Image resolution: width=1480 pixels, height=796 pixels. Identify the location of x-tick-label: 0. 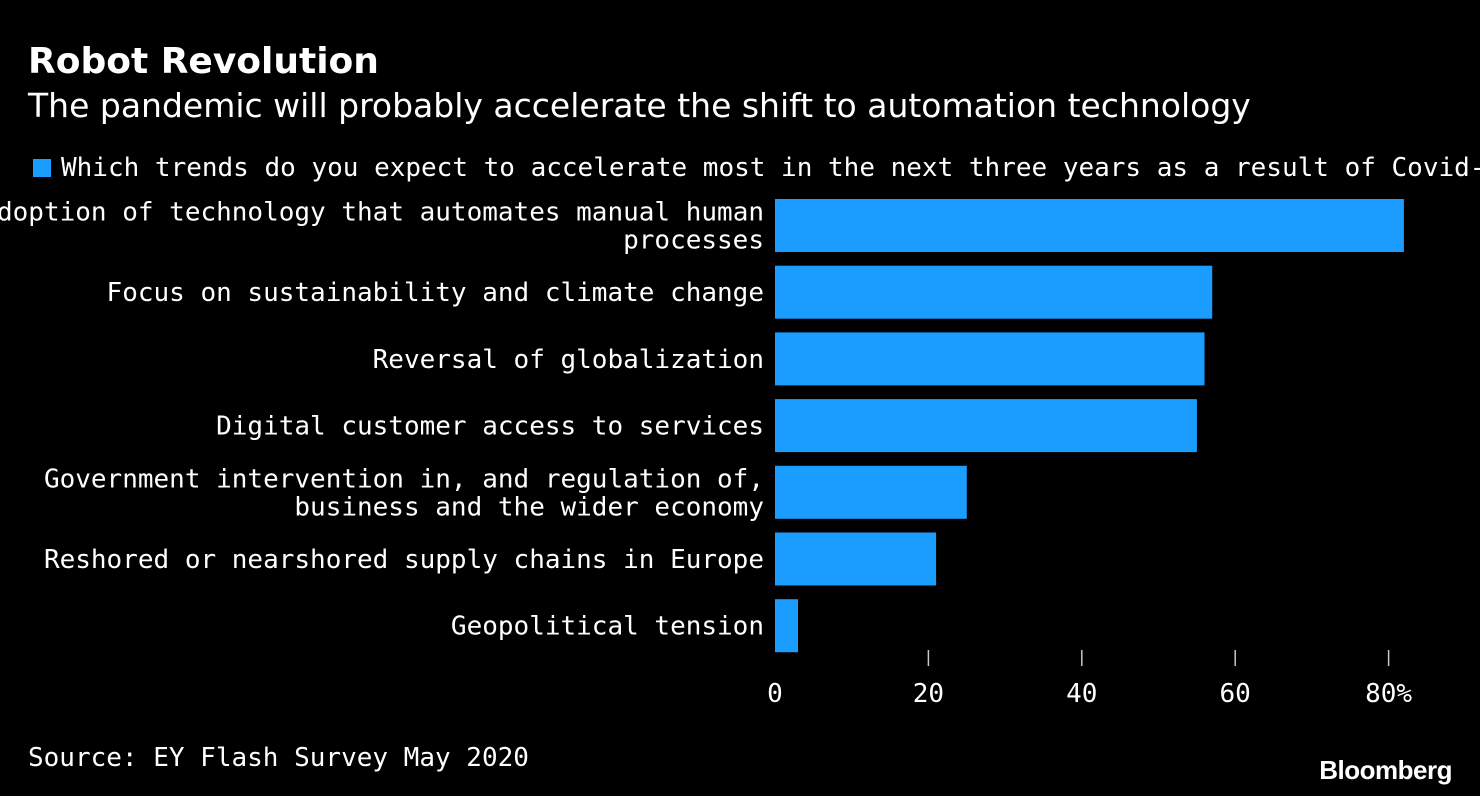
(775, 694).